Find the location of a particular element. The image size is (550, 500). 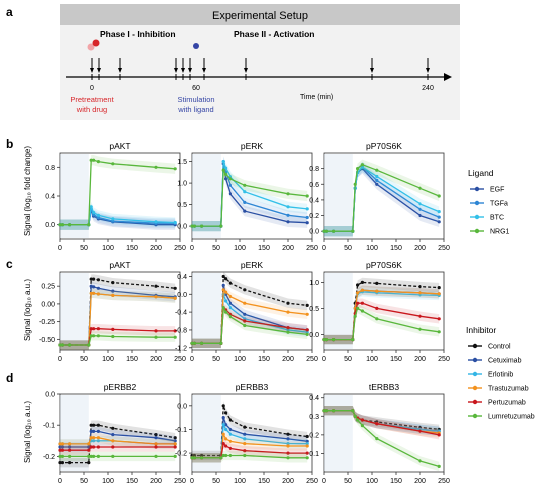

row-b-ylabel: Signal (log₁₀ fold change) is located at coordinates (27, 191).